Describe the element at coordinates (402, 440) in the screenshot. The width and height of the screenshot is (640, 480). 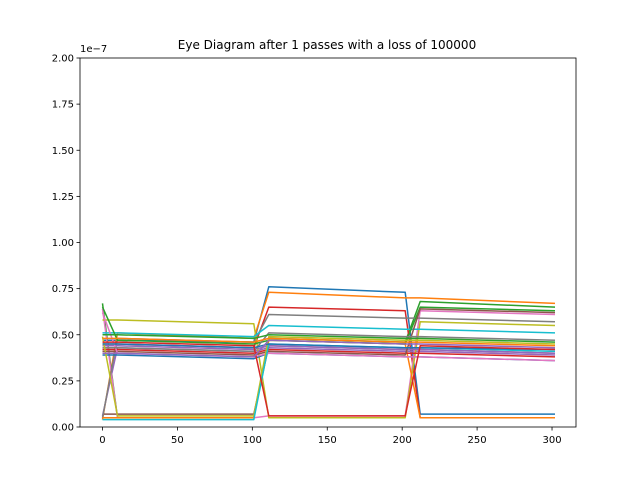
I see `x-tick-label: 200` at that location.